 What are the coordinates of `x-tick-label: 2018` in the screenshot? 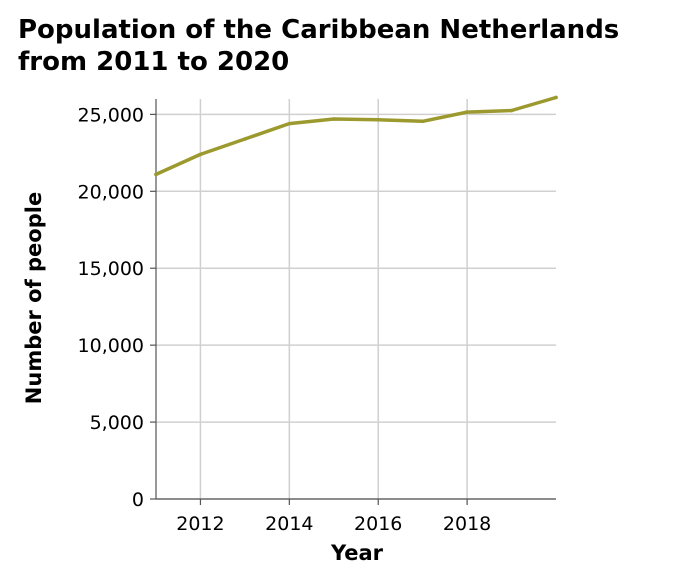 It's located at (467, 524).